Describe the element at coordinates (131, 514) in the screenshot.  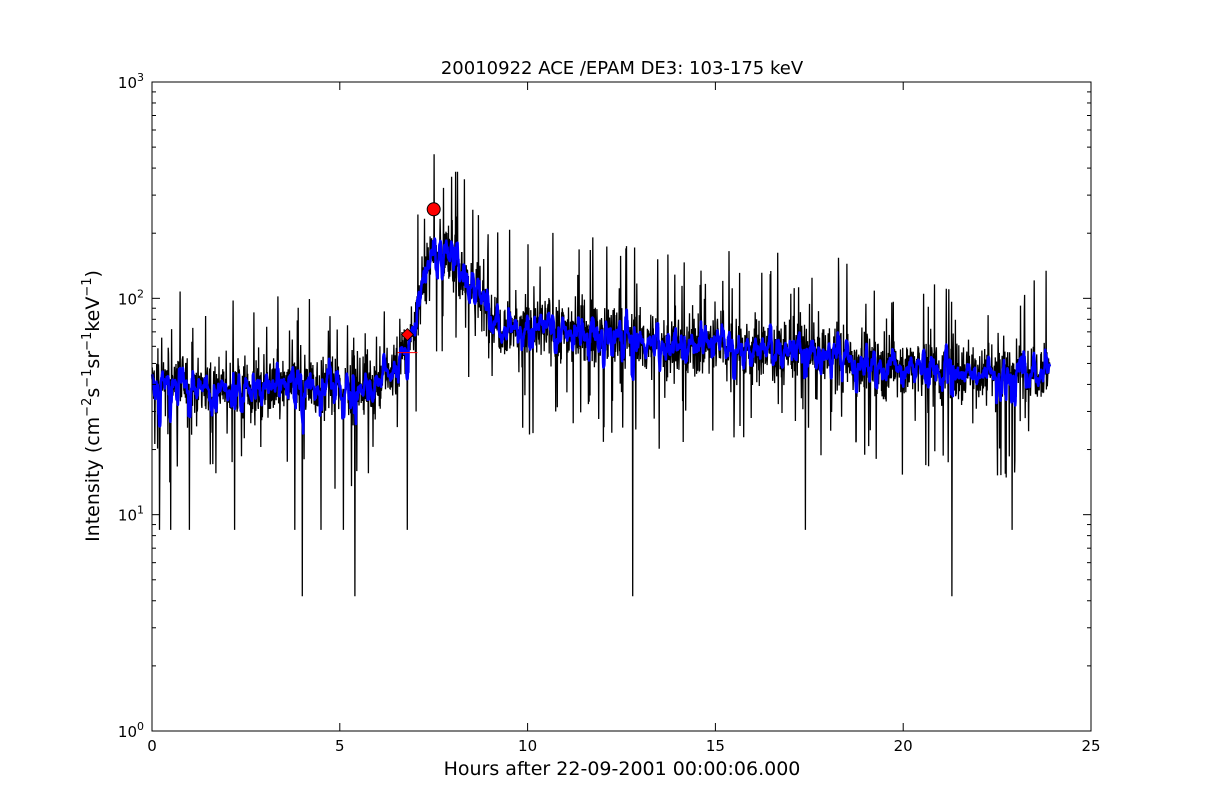
I see `y-tick-label: 10¹` at that location.